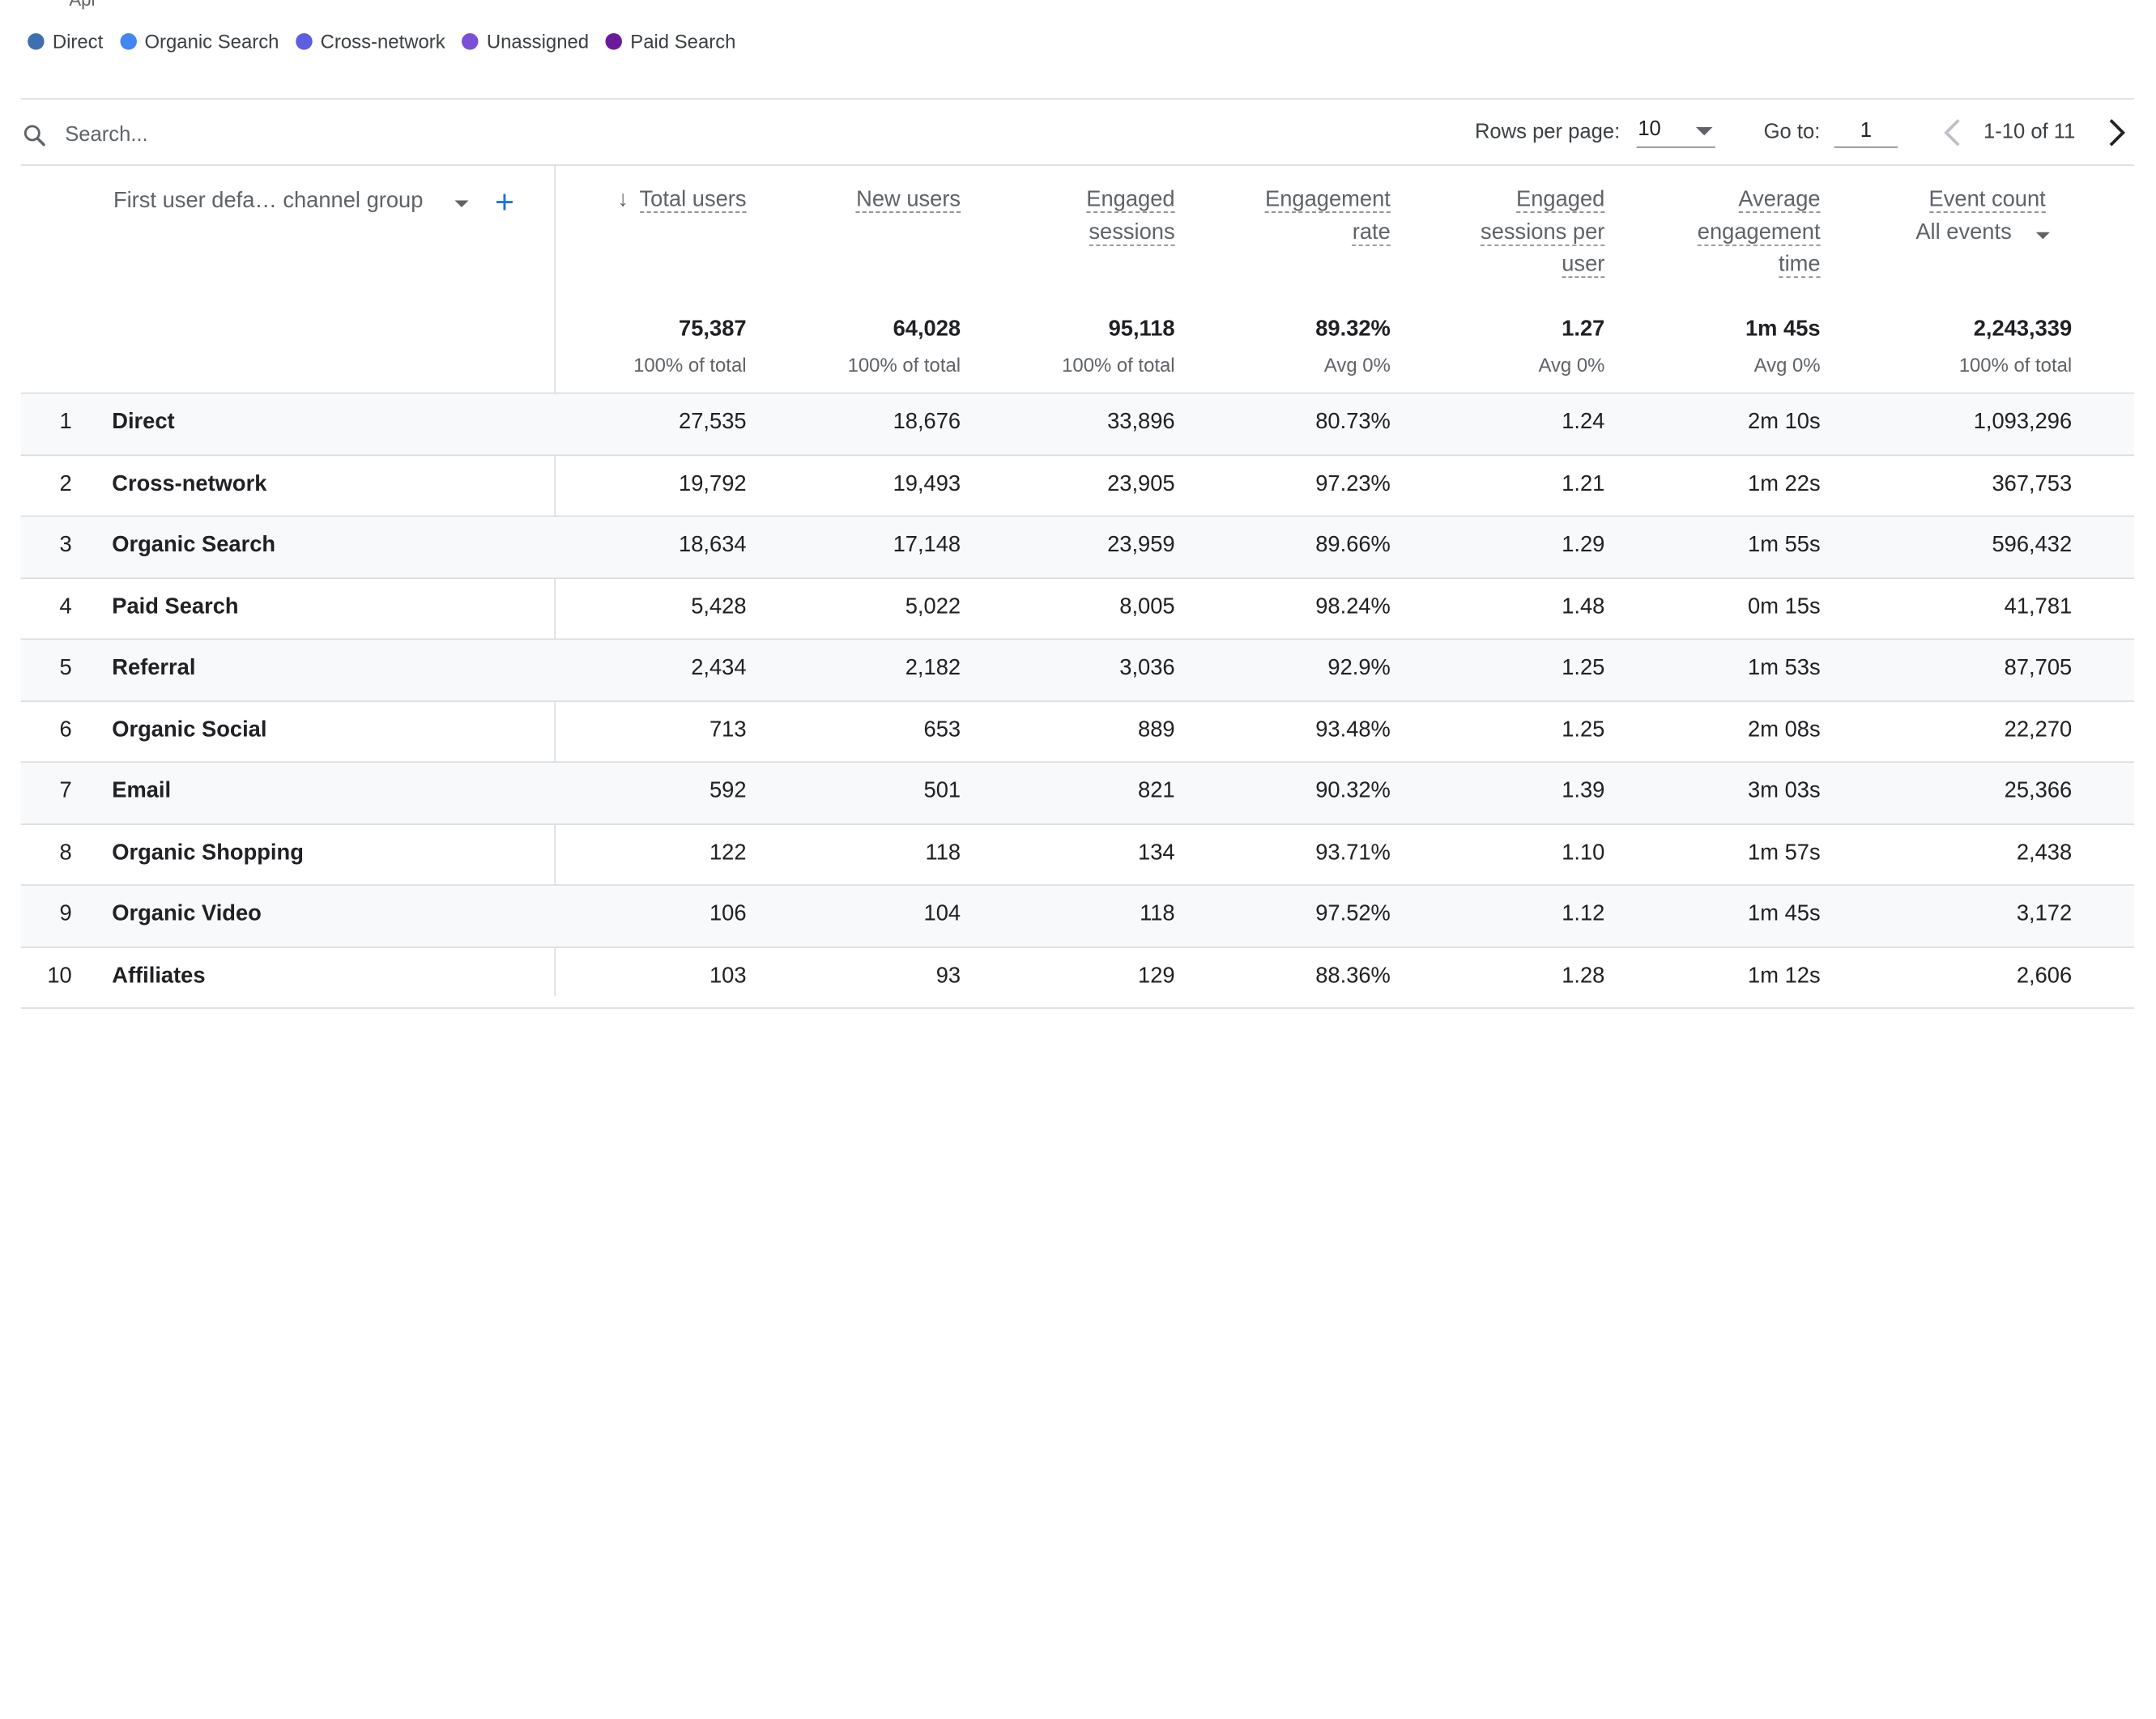  I want to click on legend-item-organic-search: Organic Search, so click(199, 41).